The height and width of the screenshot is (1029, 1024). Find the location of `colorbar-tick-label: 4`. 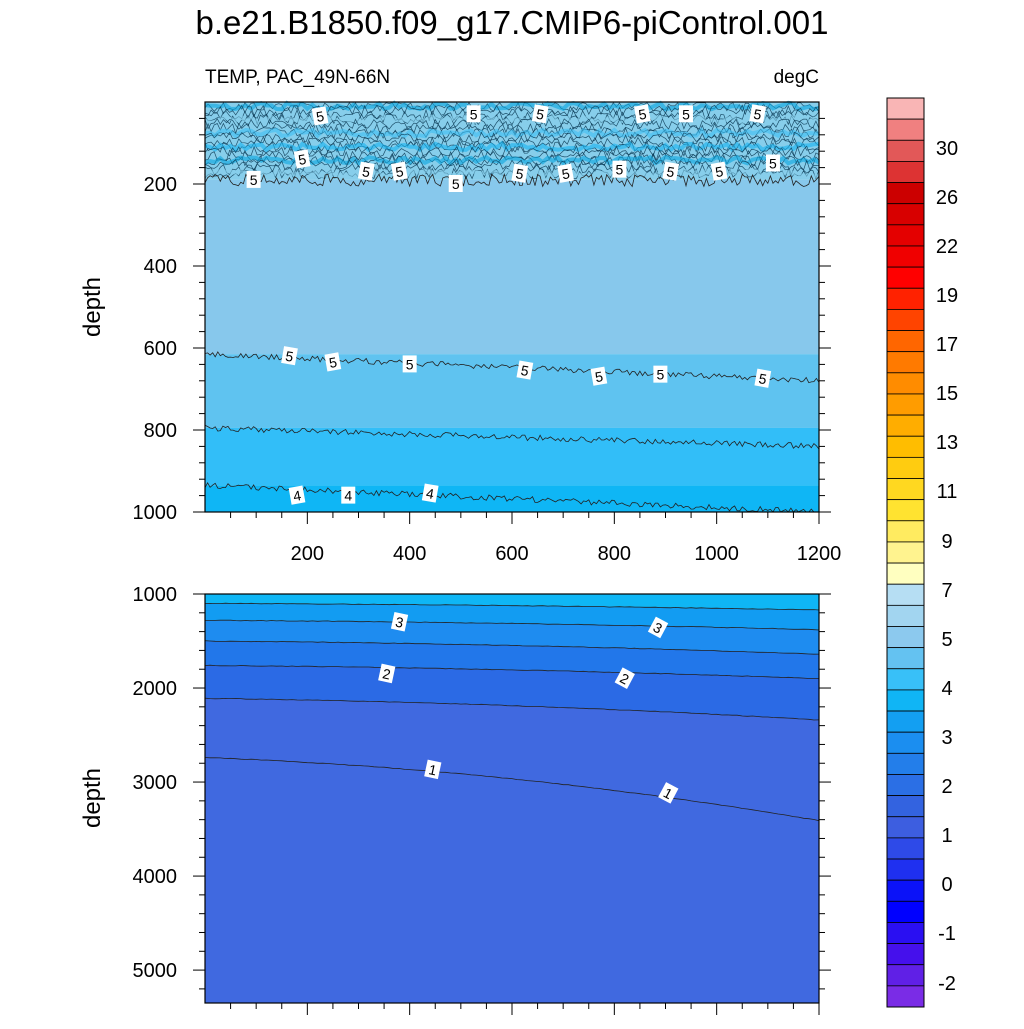

colorbar-tick-label: 4 is located at coordinates (946, 689).